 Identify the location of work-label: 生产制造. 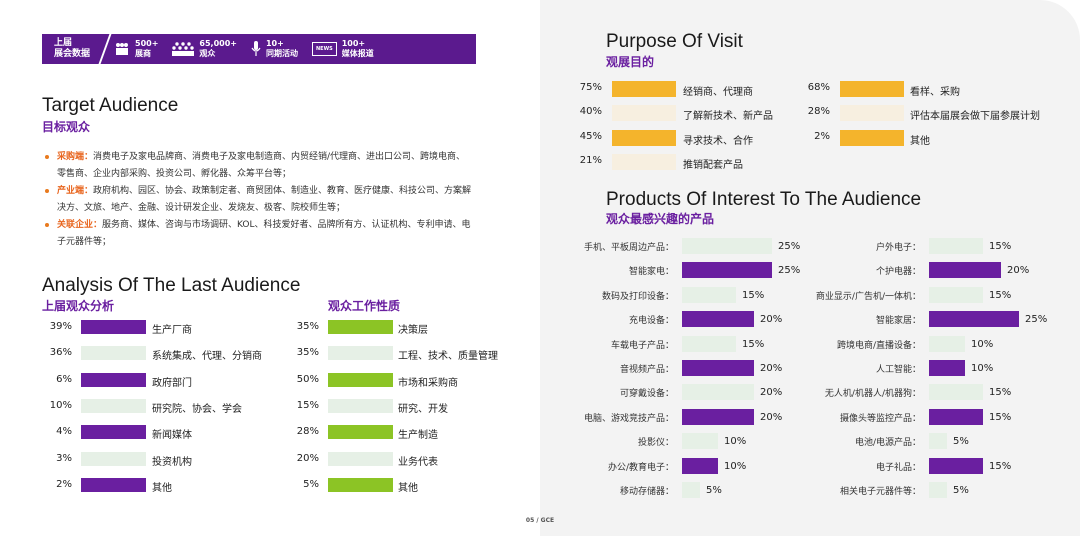
(418, 436).